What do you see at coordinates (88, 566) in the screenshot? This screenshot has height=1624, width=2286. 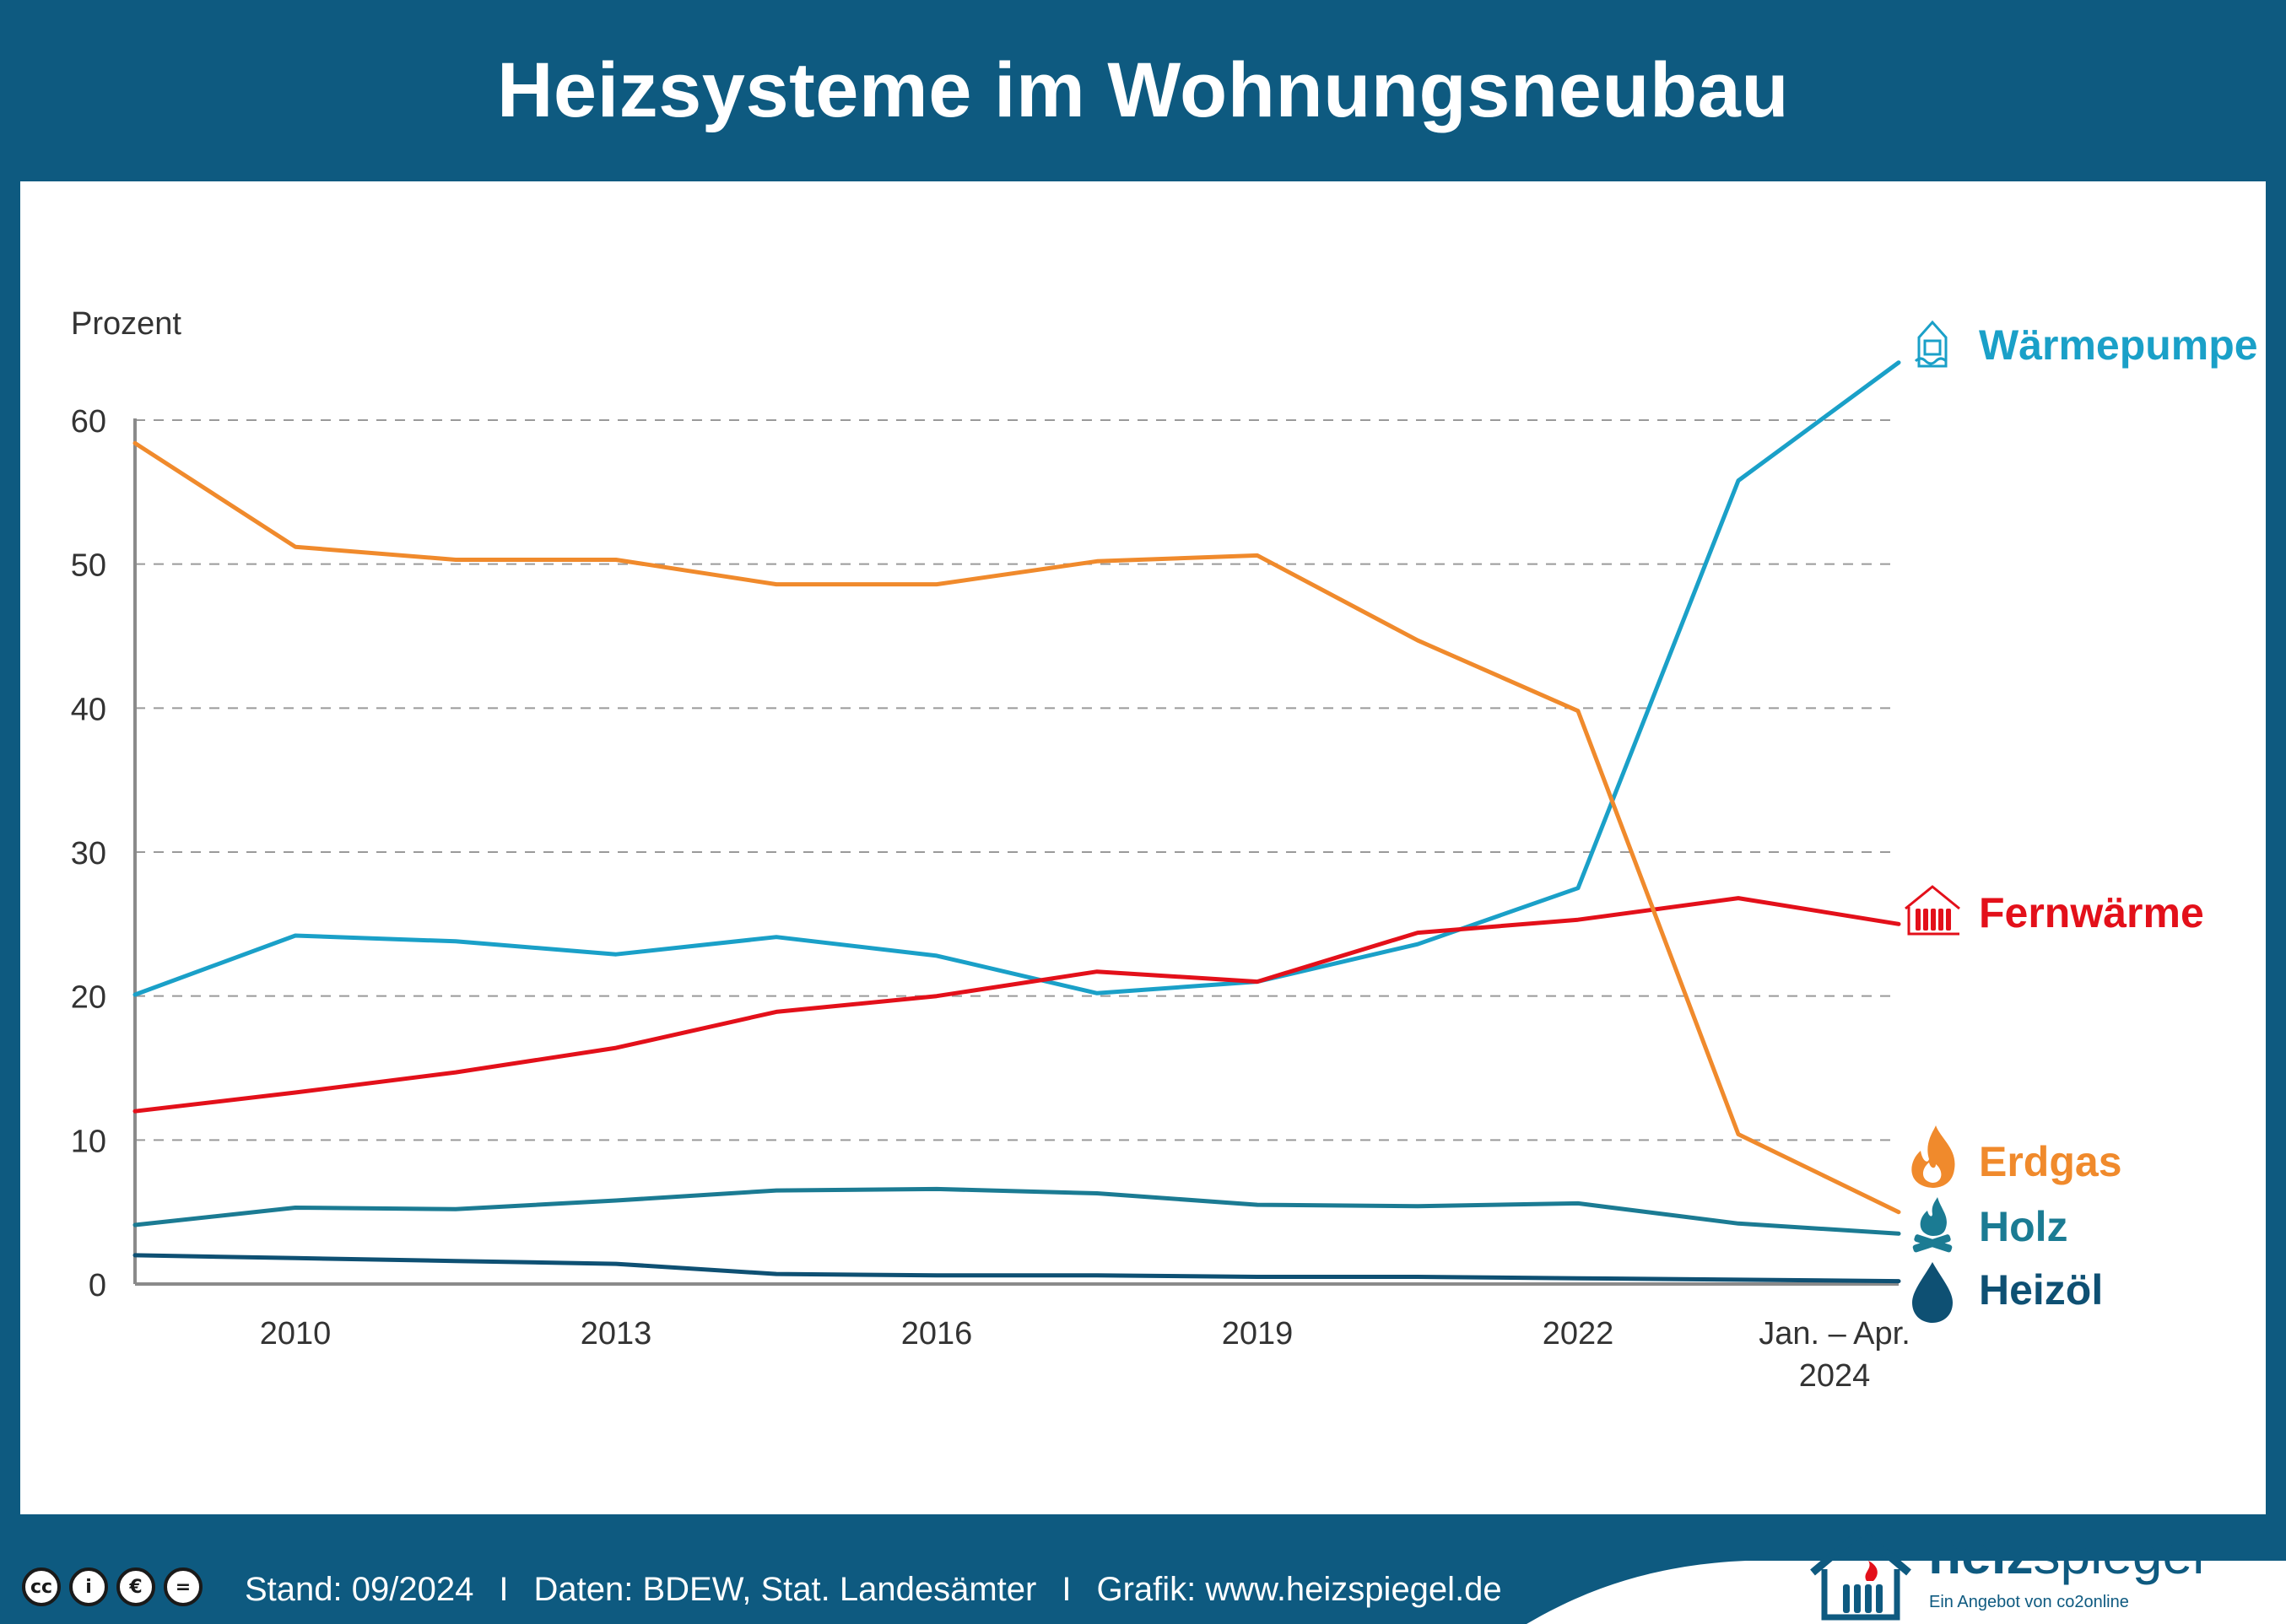 I see `y-tick-label: 50` at bounding box center [88, 566].